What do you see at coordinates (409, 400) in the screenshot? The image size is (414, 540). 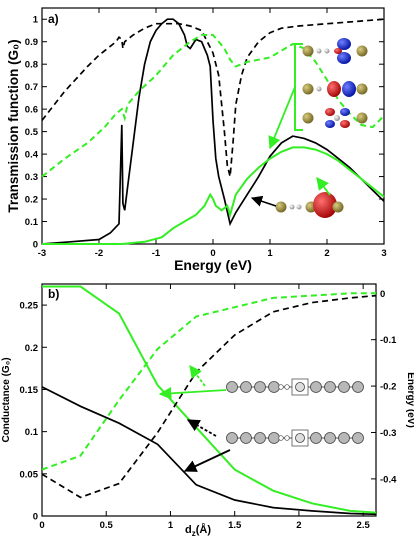 I see `panel-b-ylabel-right: Energy (eV)` at bounding box center [409, 400].